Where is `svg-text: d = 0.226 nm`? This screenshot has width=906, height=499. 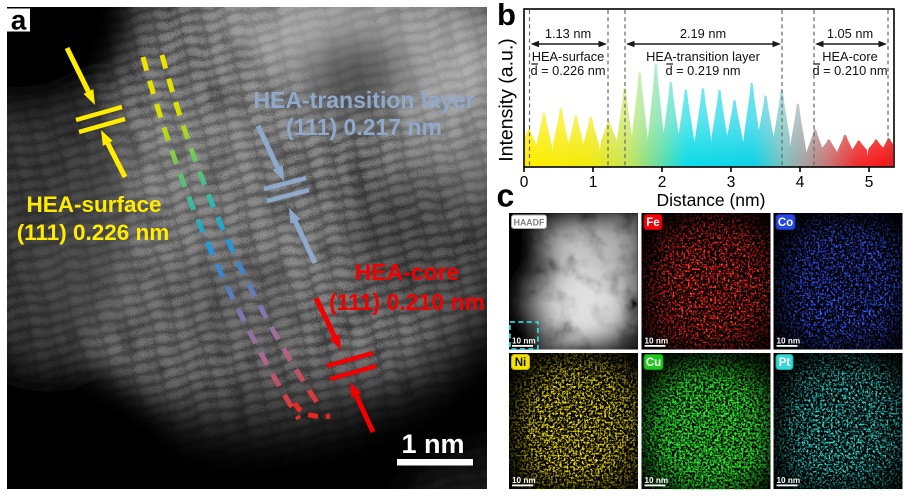
svg-text: d = 0.226 nm is located at coordinates (567, 70).